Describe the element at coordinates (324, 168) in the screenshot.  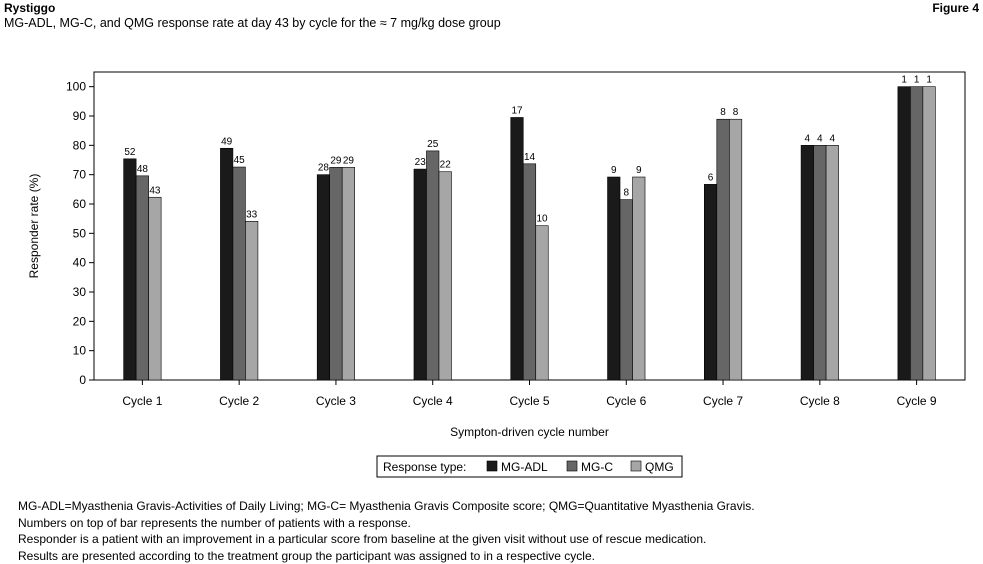
I see `data-label: 28` at that location.